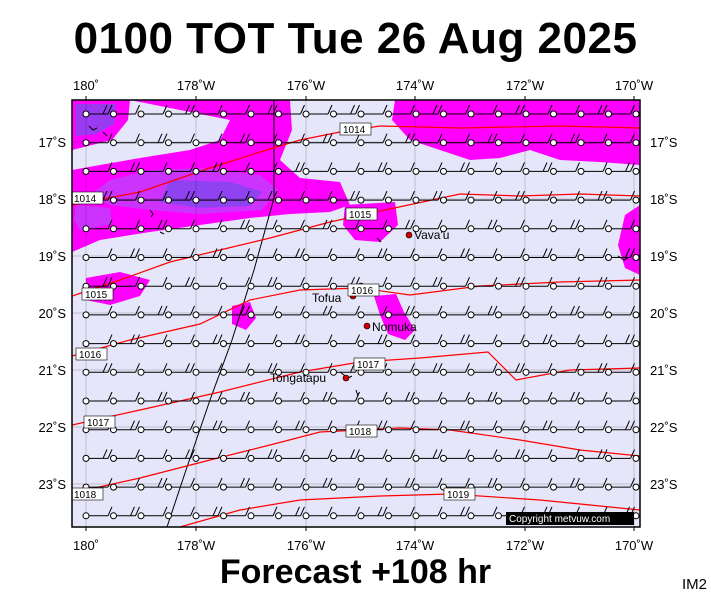  What do you see at coordinates (53, 199) in the screenshot?
I see `latitude-tick-label: 18˚S` at bounding box center [53, 199].